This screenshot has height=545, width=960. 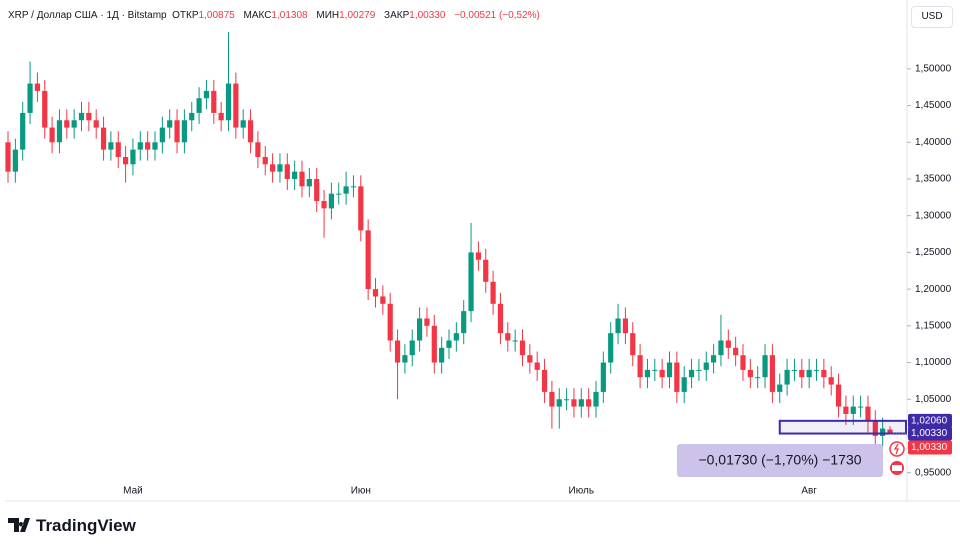 I want to click on symbol: XRP / Доллар США · 1Д · Bitstamp, so click(x=87, y=15).